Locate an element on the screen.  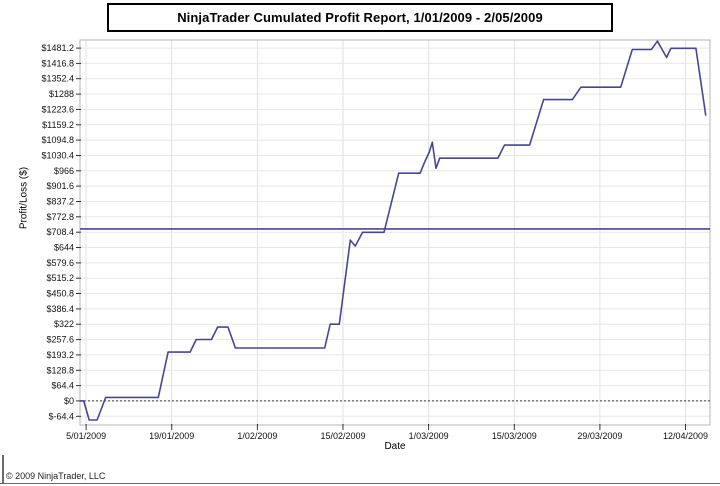
x-axis-label: Date is located at coordinates (395, 446).